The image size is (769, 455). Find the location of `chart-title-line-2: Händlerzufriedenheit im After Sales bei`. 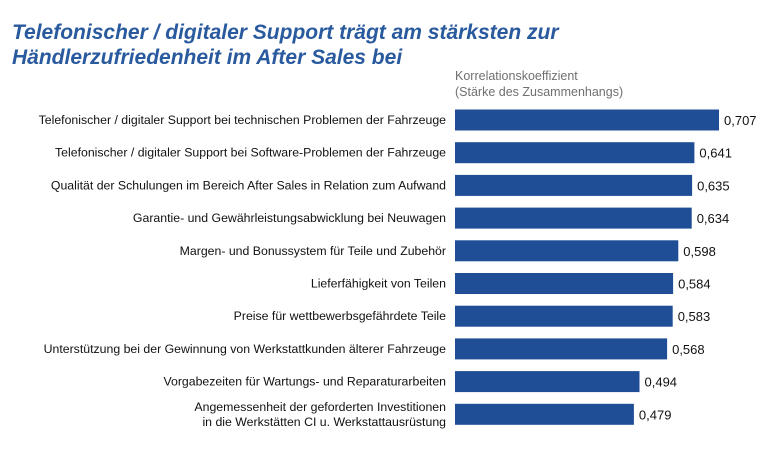

chart-title-line-2: Händlerzufriedenheit im After Sales bei is located at coordinates (207, 57).